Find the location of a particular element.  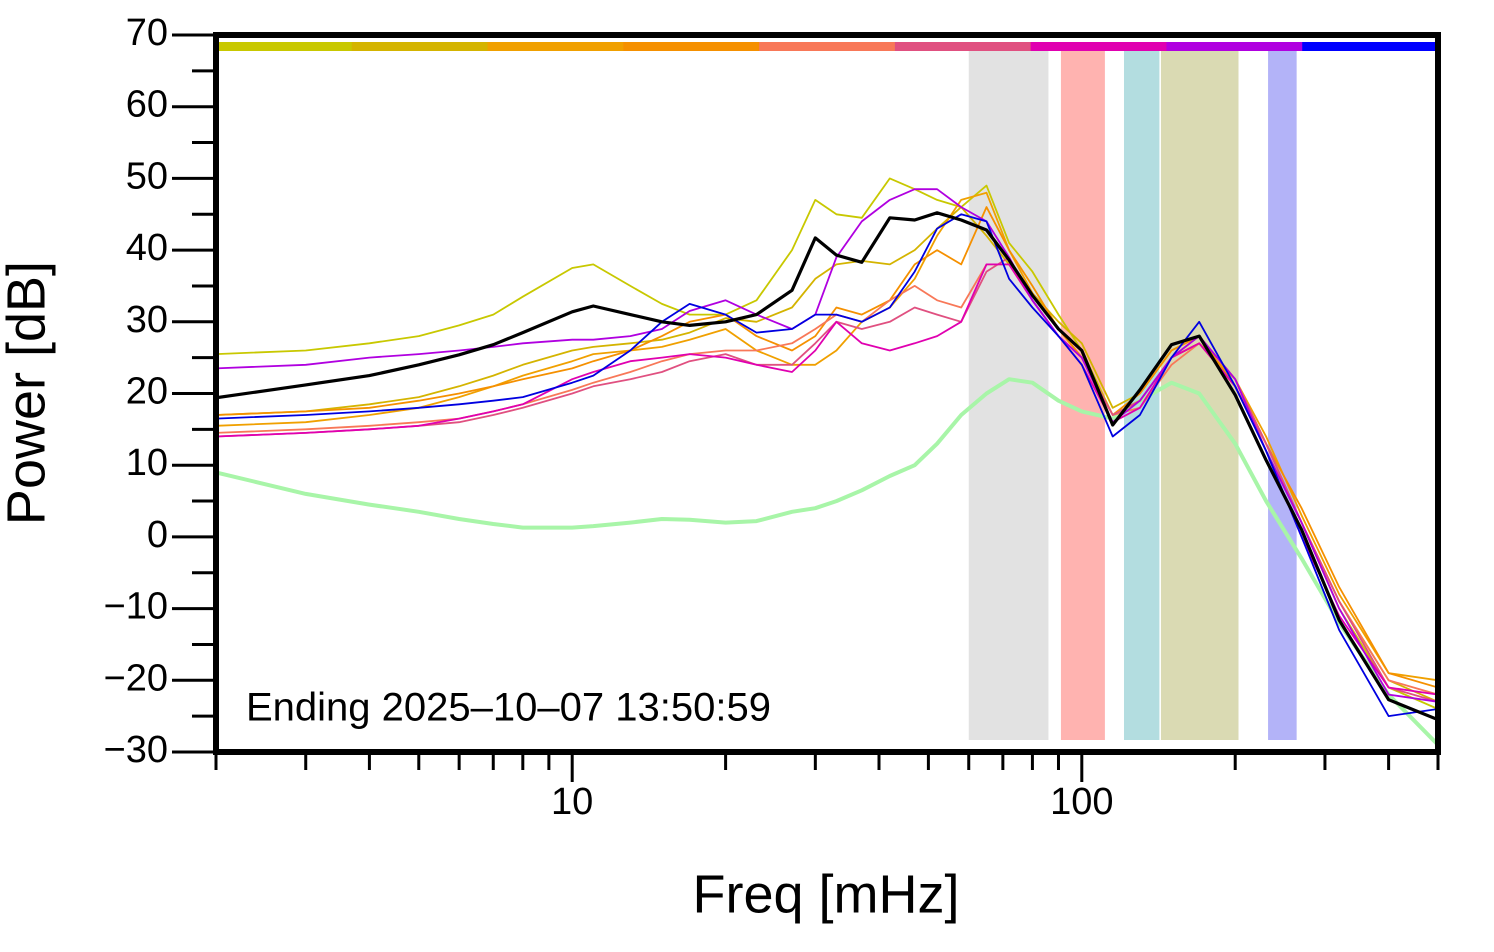

y-tick-label: 0 is located at coordinates (157, 535).